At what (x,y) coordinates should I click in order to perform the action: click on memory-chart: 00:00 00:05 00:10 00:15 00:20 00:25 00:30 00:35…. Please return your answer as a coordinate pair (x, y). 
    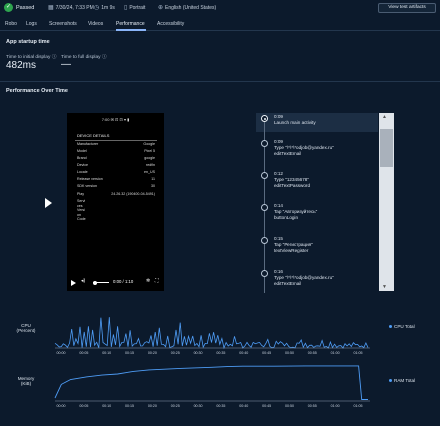
    Looking at the image, I should click on (212, 386).